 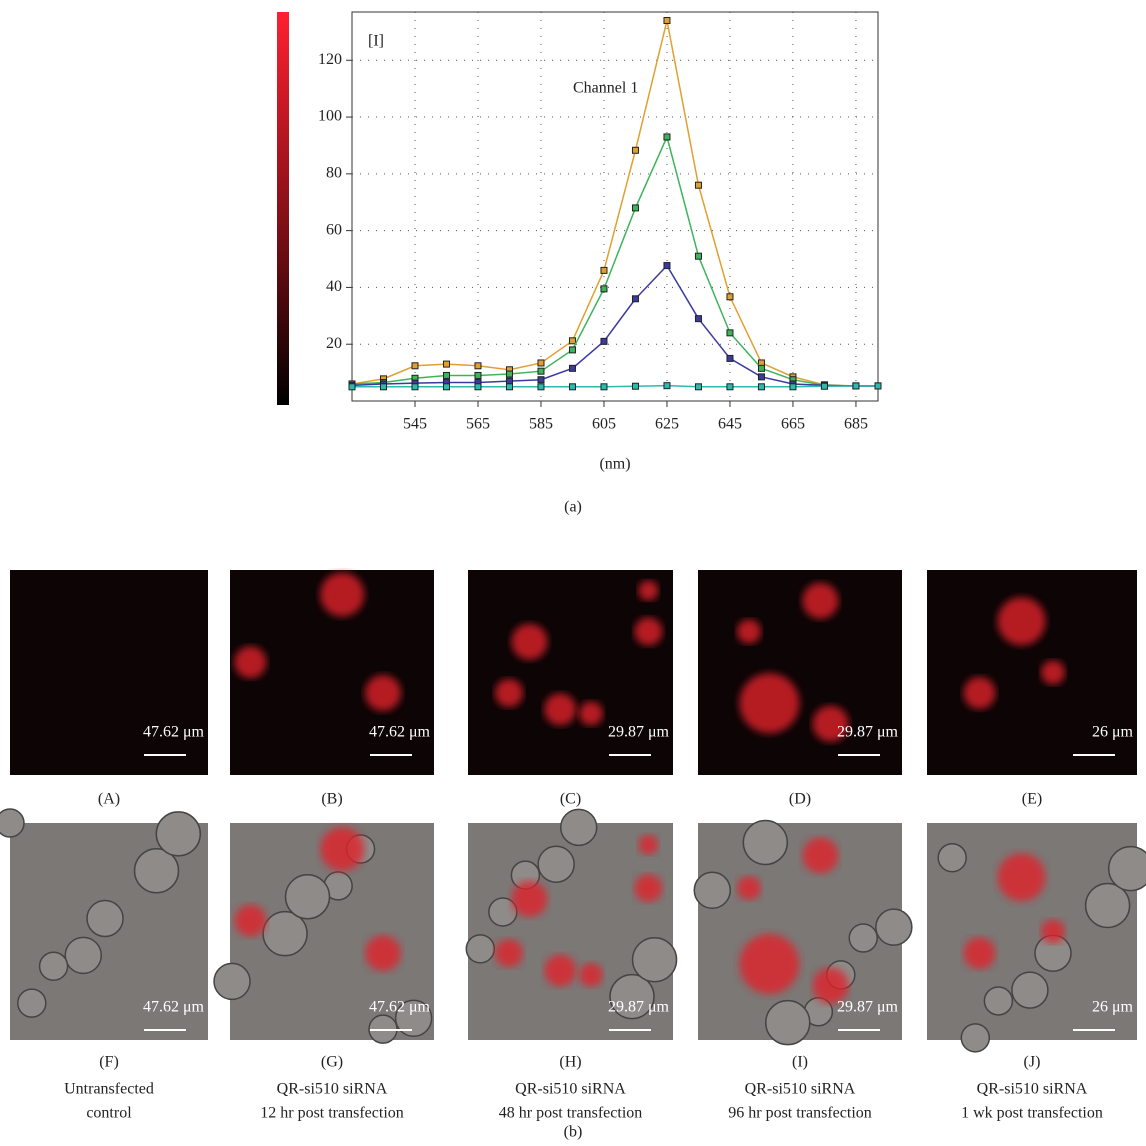 I want to click on figure-label: (b), so click(x=573, y=1132).